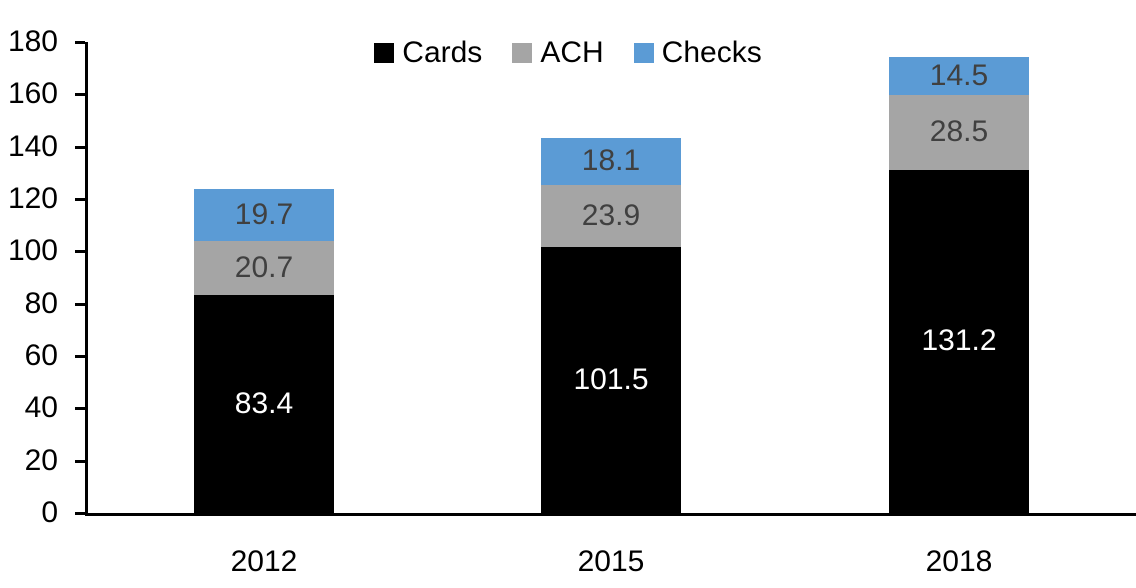 This screenshot has height=588, width=1136. I want to click on bar-value-label-2018-ach: 28.5, so click(959, 132).